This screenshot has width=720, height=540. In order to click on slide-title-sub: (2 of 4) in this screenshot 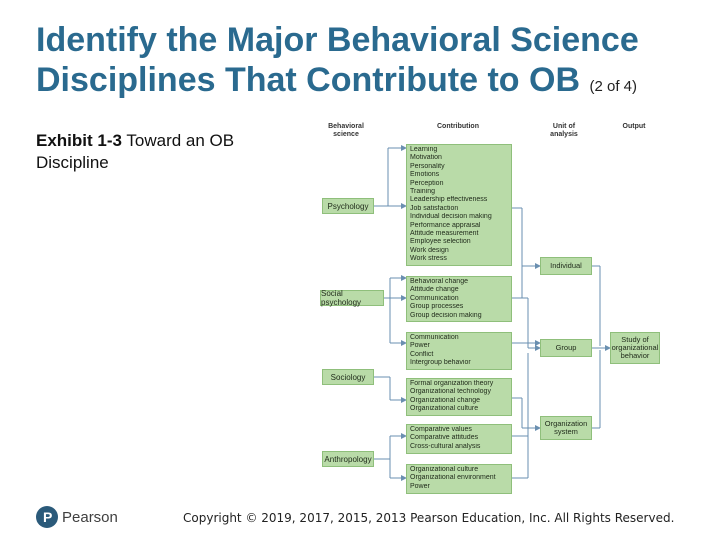, I will do `click(613, 86)`.